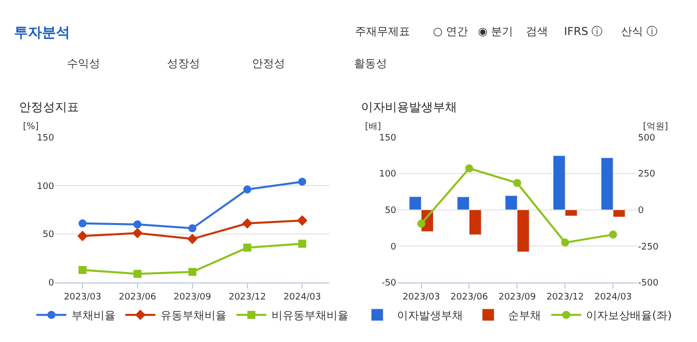 The image size is (697, 342). What do you see at coordinates (430, 315) in the screenshot?
I see `legend-label: 이자발생부채` at bounding box center [430, 315].